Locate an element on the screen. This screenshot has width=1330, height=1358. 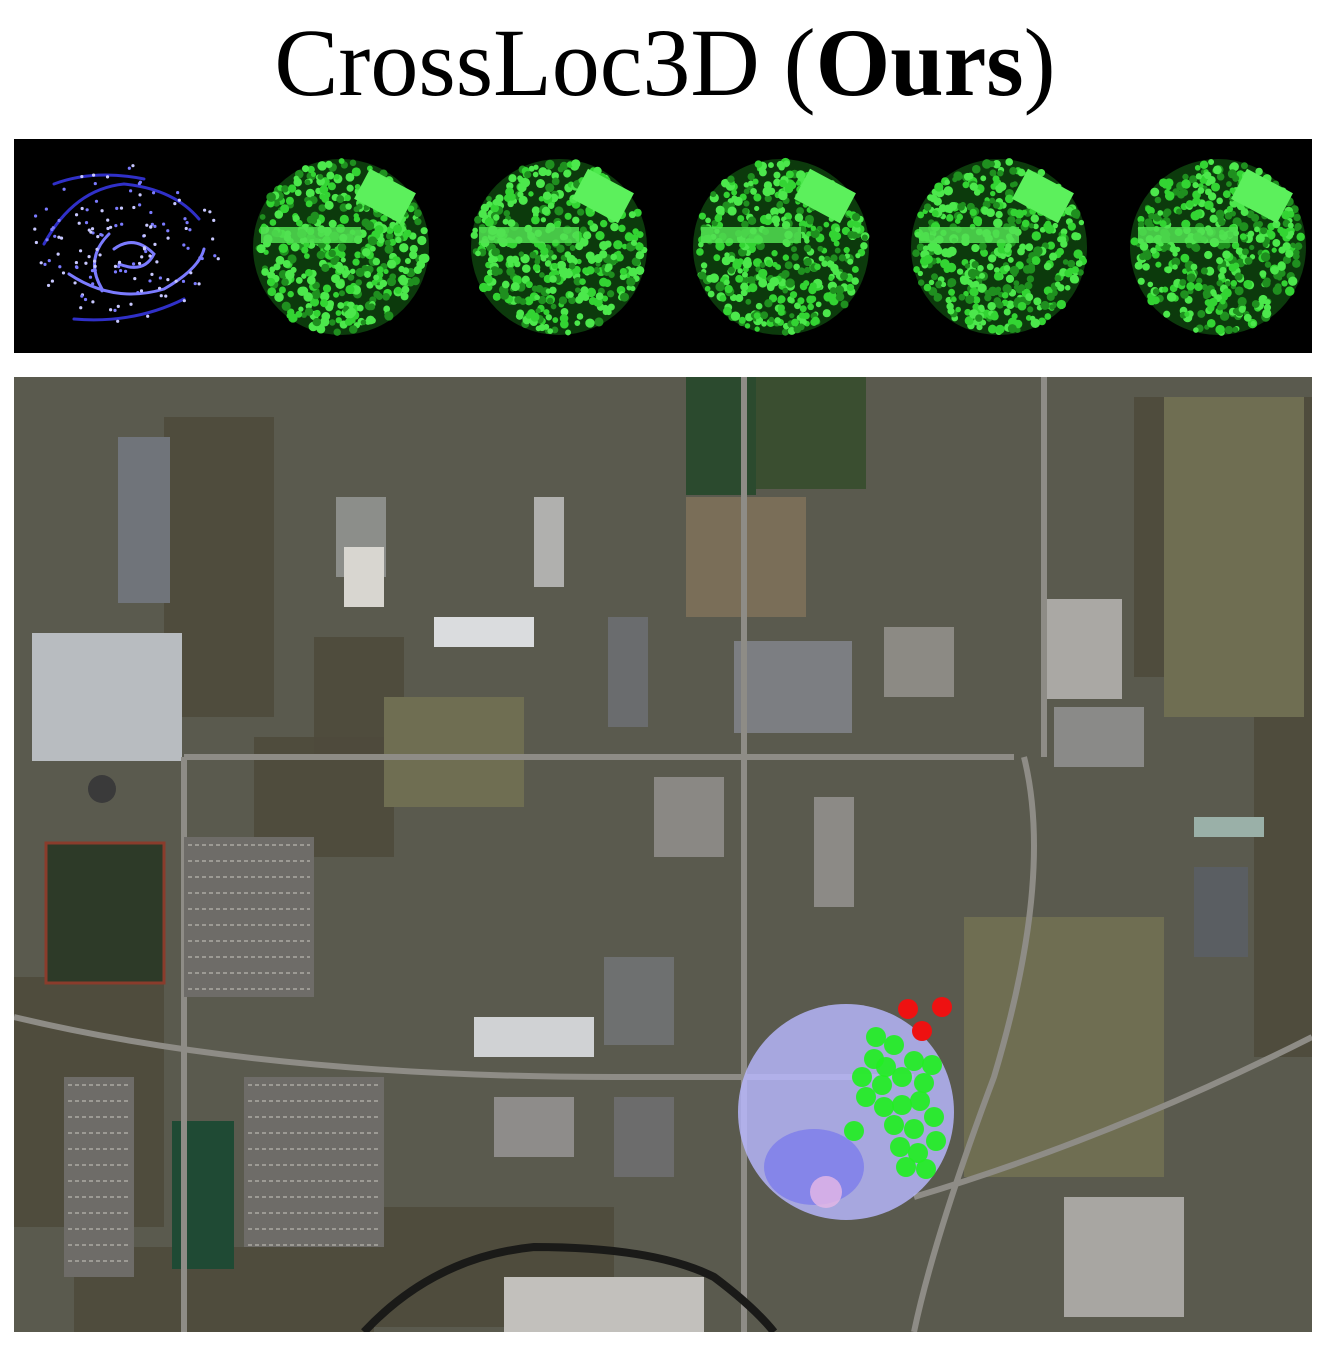
grass-area is located at coordinates (1064, 1047).